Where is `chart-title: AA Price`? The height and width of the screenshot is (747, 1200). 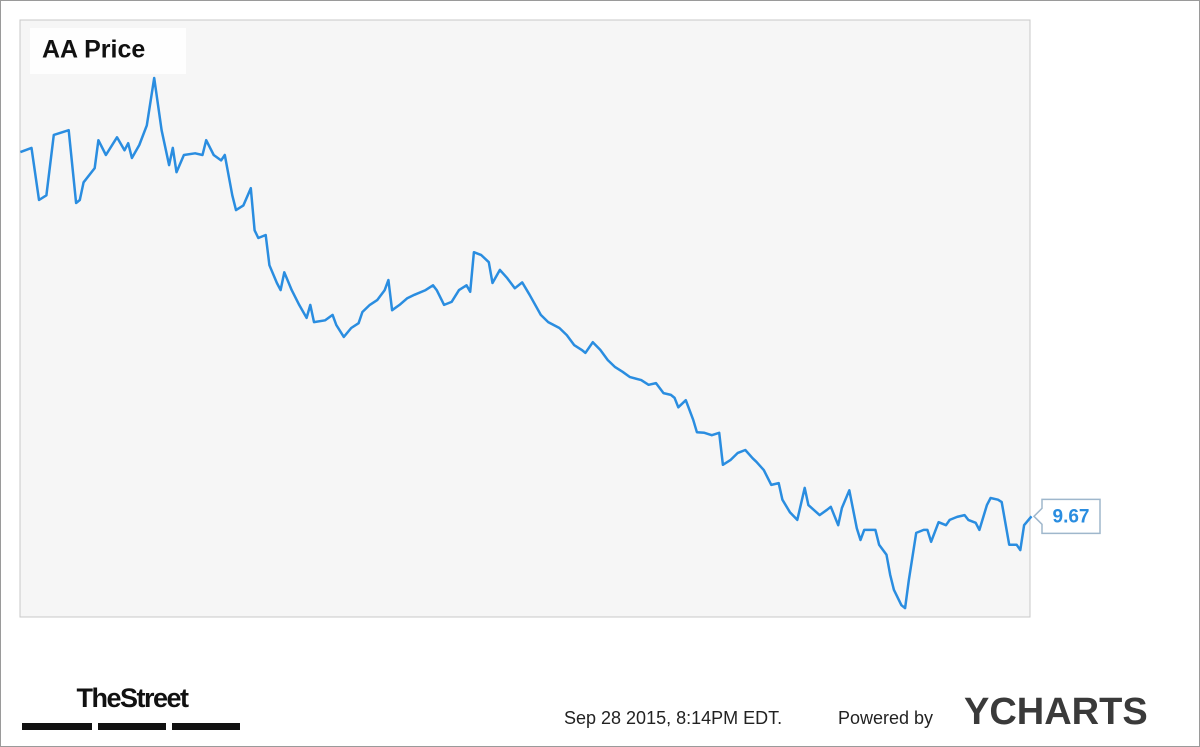 chart-title: AA Price is located at coordinates (93, 50).